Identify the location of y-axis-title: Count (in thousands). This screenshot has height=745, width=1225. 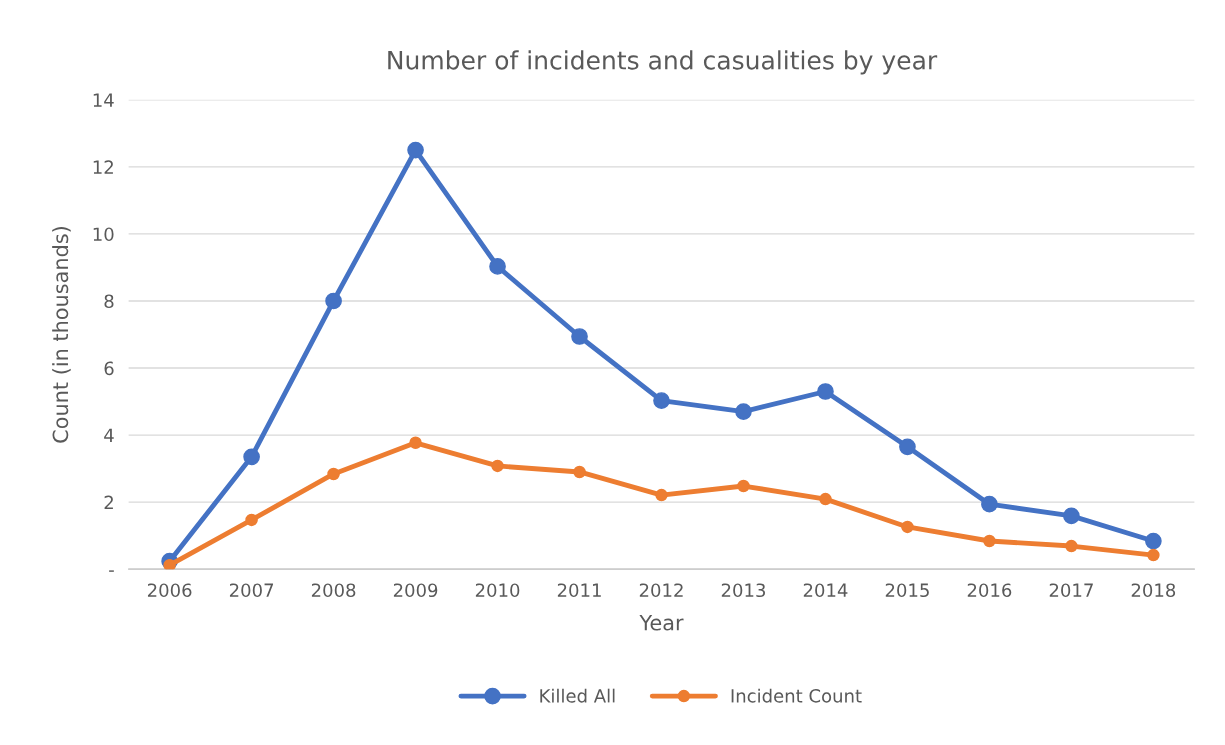
(61, 335).